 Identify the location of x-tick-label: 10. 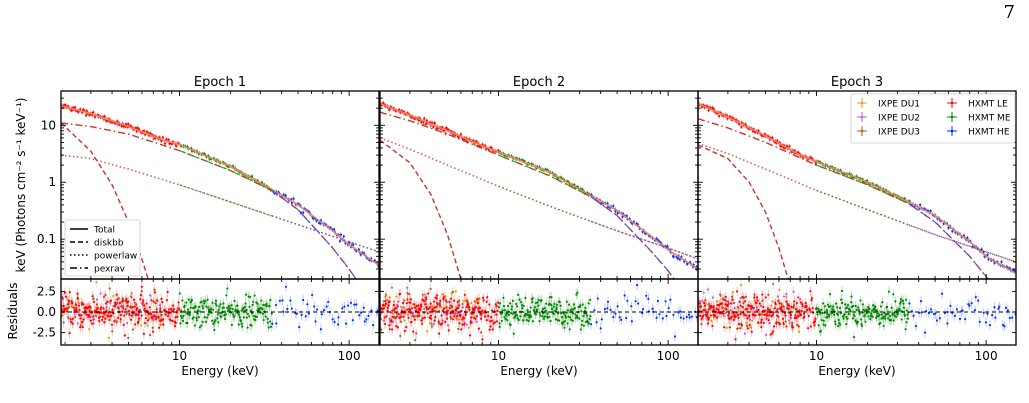
(179, 356).